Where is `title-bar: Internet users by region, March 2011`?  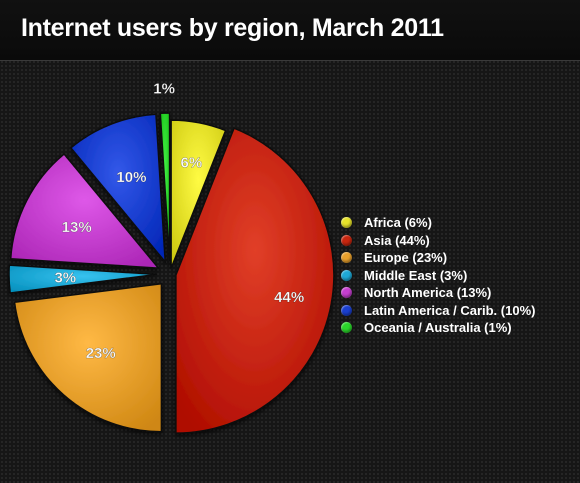
title-bar: Internet users by region, March 2011 is located at coordinates (290, 30).